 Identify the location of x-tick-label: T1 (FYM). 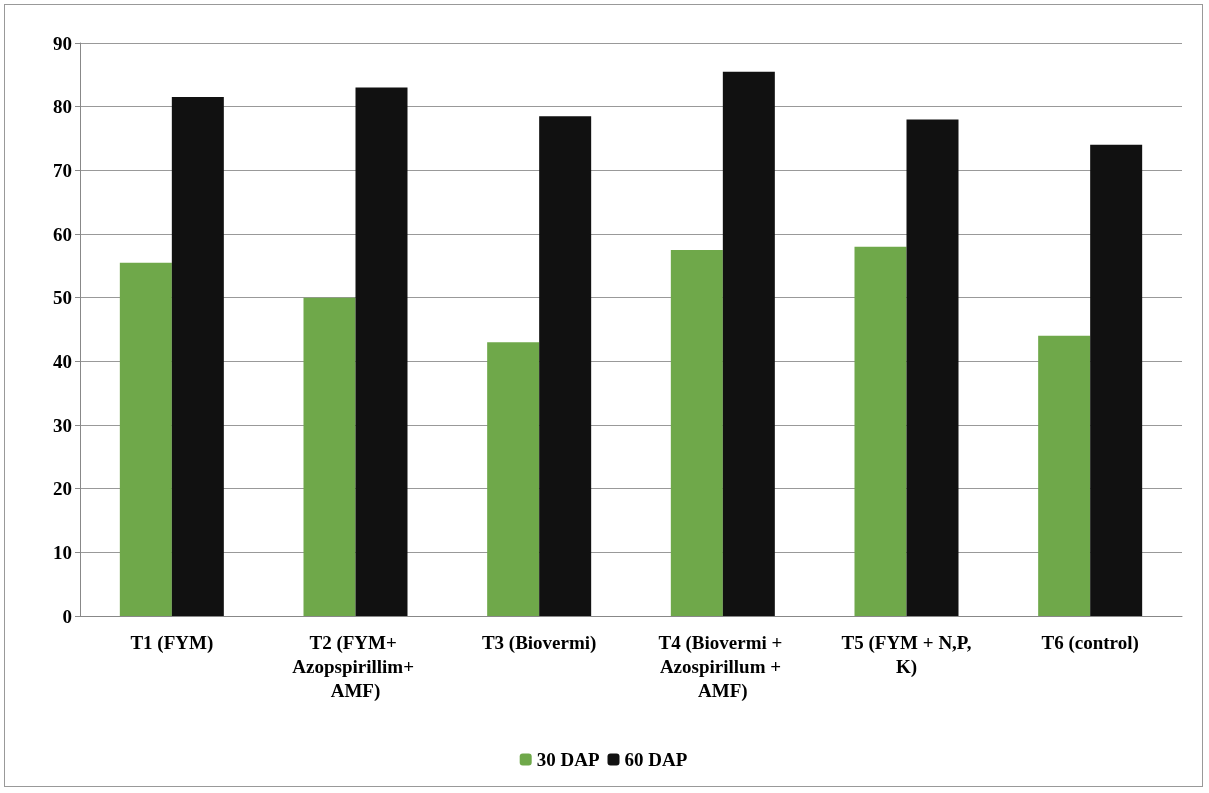
(172, 642).